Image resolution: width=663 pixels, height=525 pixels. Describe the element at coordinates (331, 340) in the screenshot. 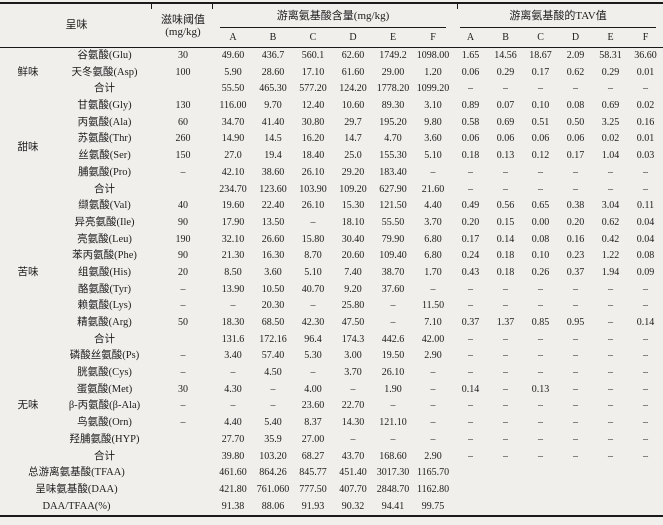

I see `table-row: 合计 131.6 172.16 96.4 174.3 442.6 42.00 – – – – – –` at that location.